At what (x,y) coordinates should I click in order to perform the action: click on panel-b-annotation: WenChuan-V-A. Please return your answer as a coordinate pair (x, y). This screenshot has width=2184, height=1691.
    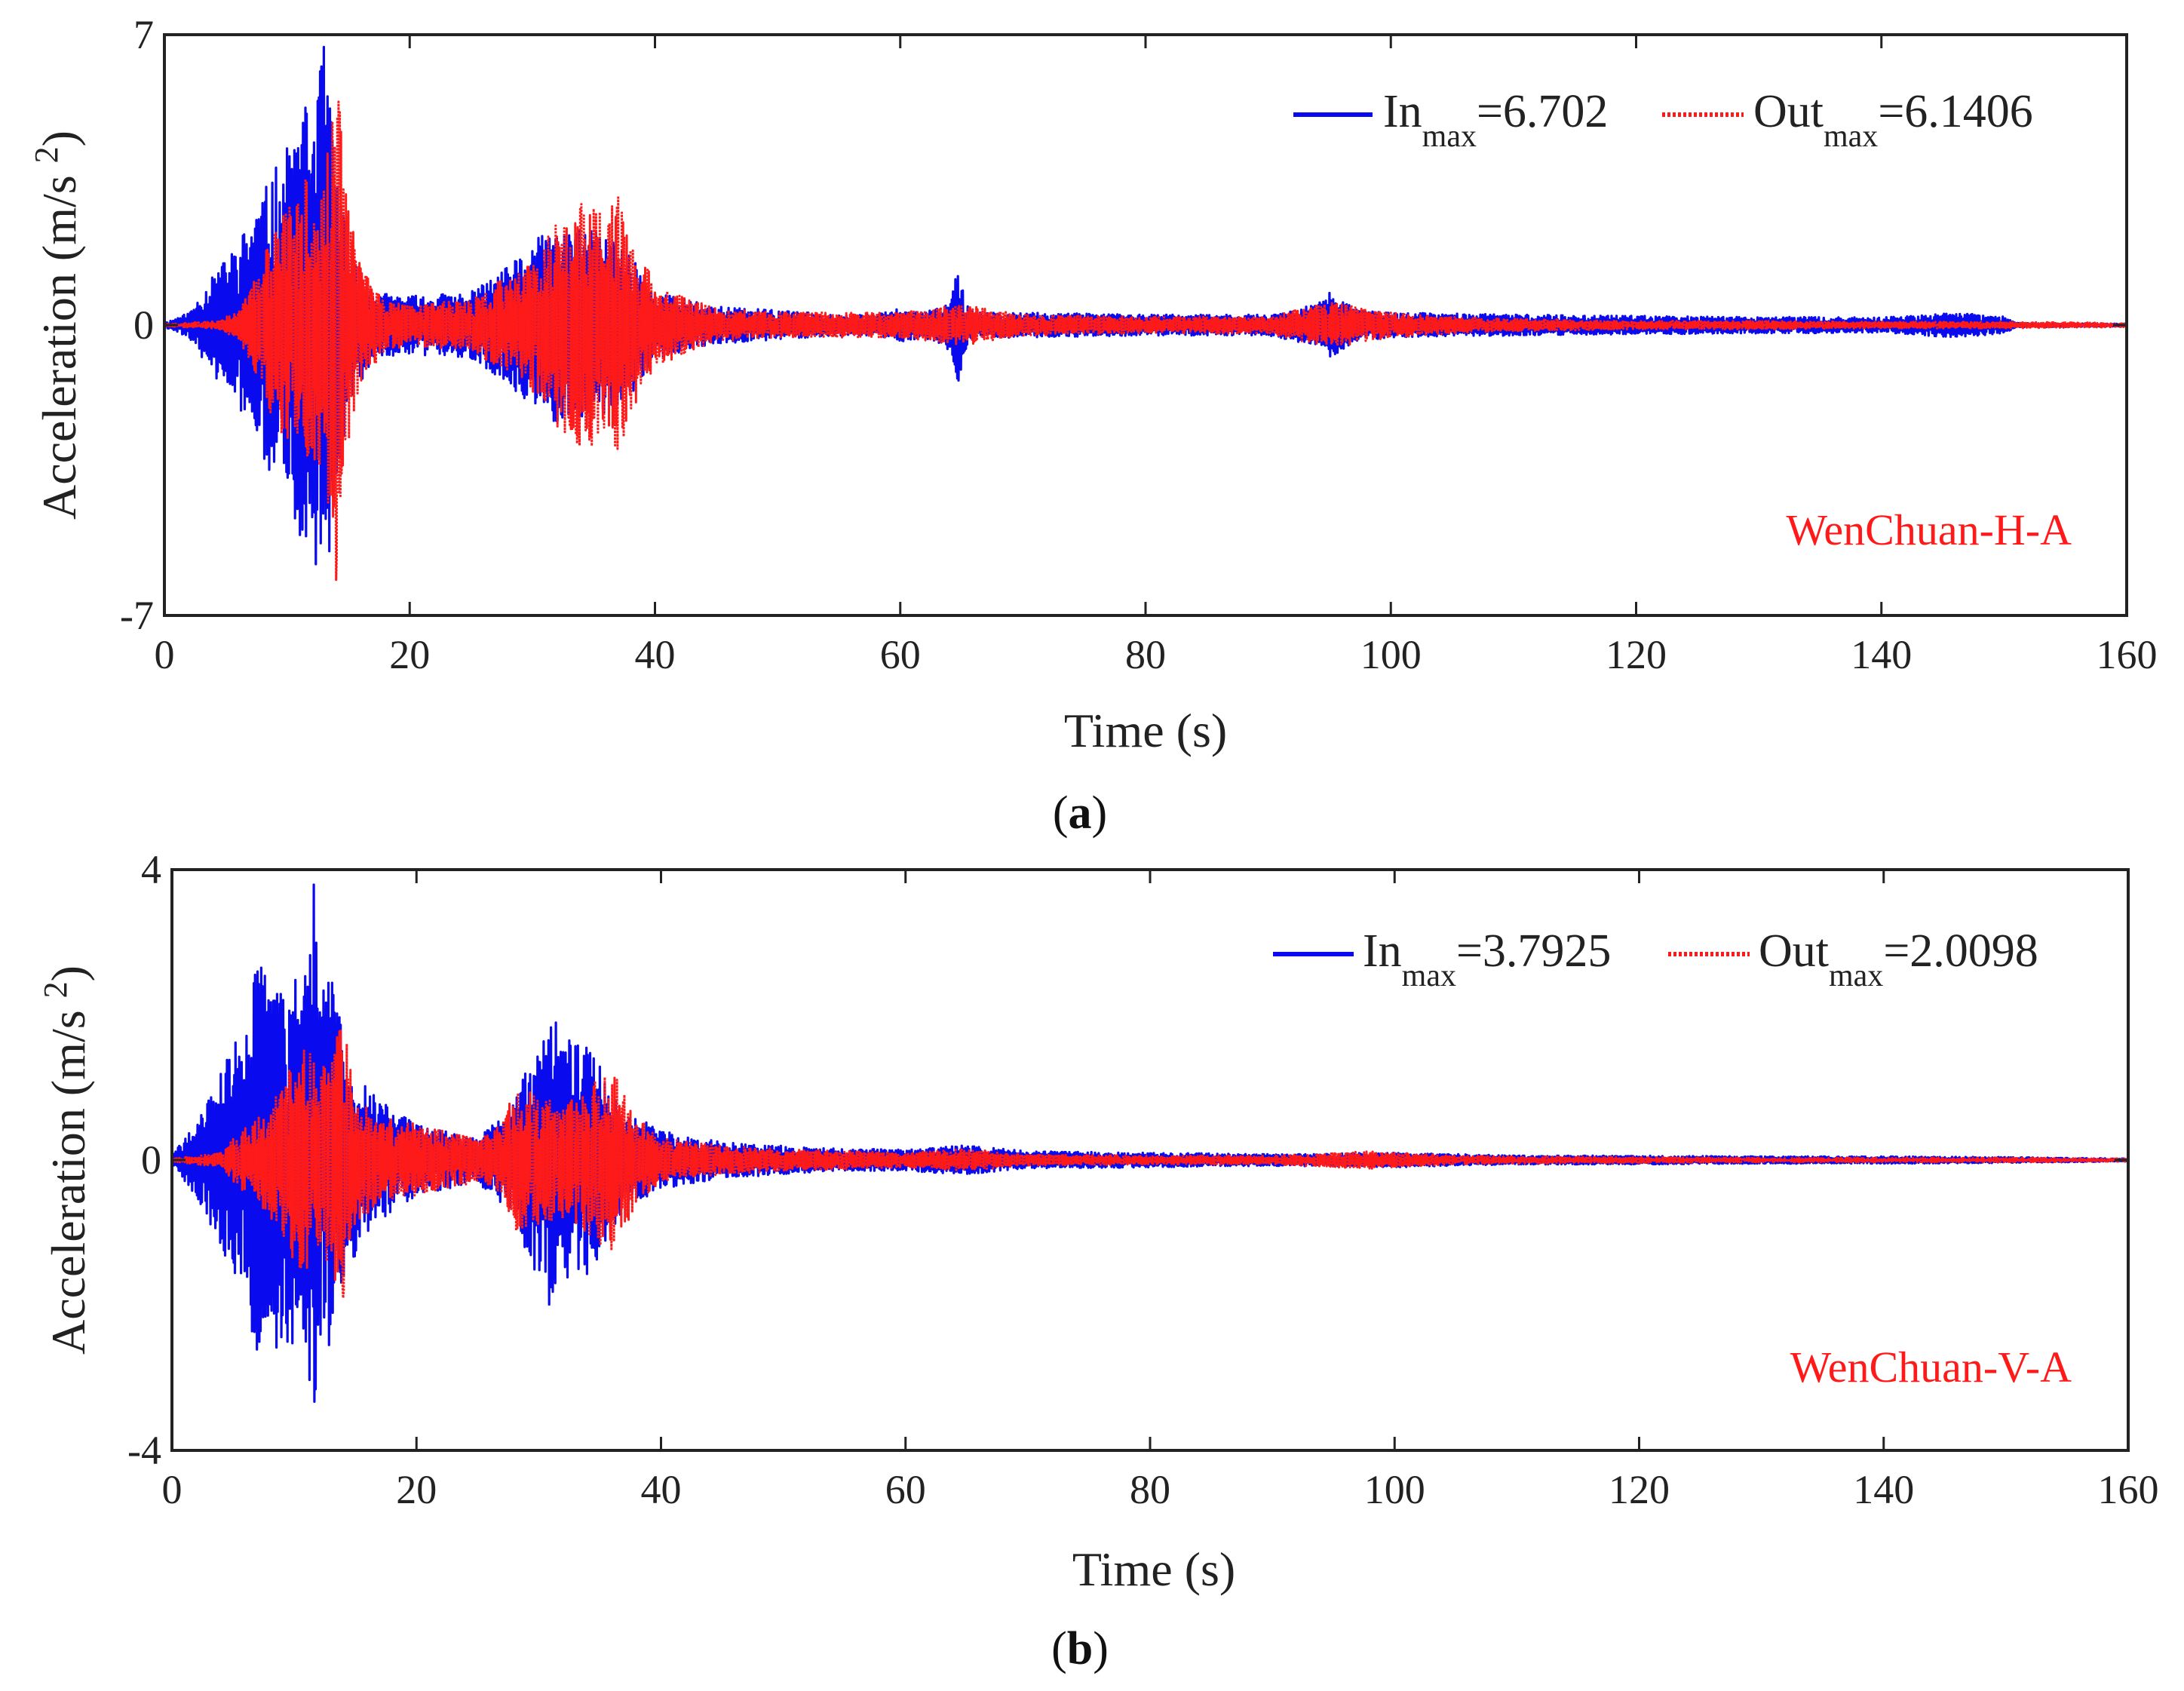
    Looking at the image, I should click on (1931, 1367).